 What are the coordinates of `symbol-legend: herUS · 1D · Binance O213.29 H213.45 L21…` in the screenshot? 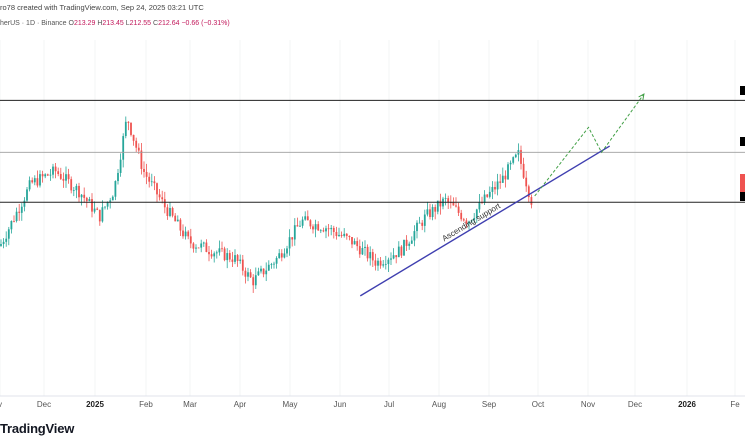 It's located at (115, 23).